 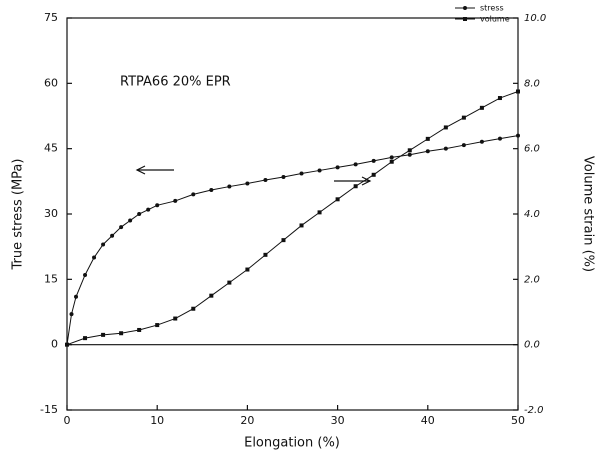 I want to click on x-axis-label: Elongation (%), so click(x=292, y=443).